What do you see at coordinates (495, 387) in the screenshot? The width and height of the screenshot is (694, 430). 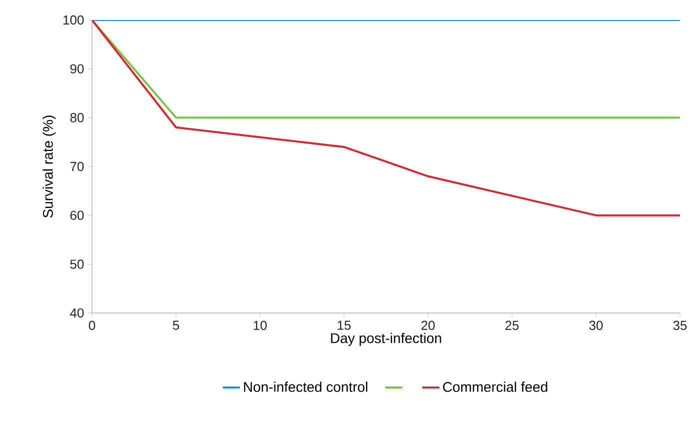 I see `legend-label: Commercial feed` at bounding box center [495, 387].